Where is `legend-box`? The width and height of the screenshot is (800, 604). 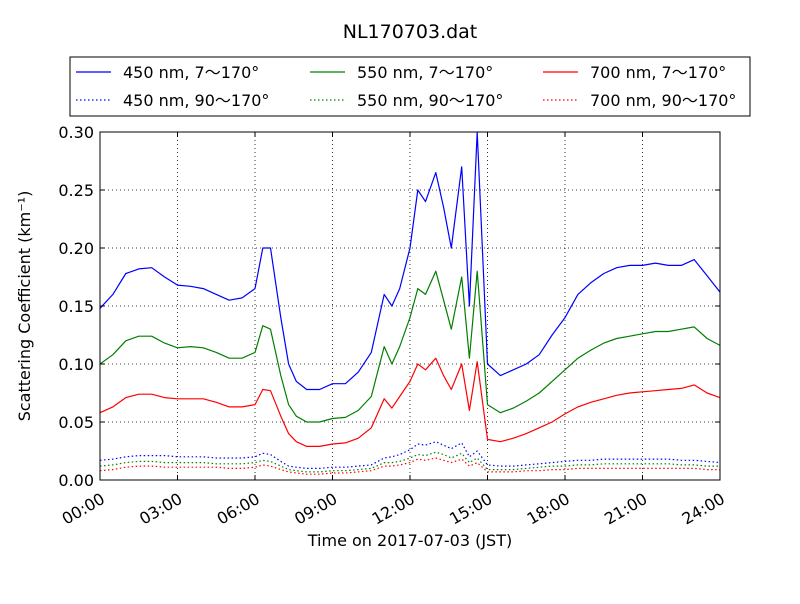
legend-box is located at coordinates (410, 86).